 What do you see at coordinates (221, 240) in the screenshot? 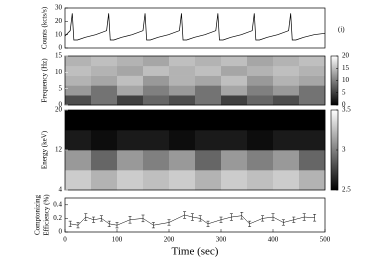
I see `x-tick-label: 300` at bounding box center [221, 240].